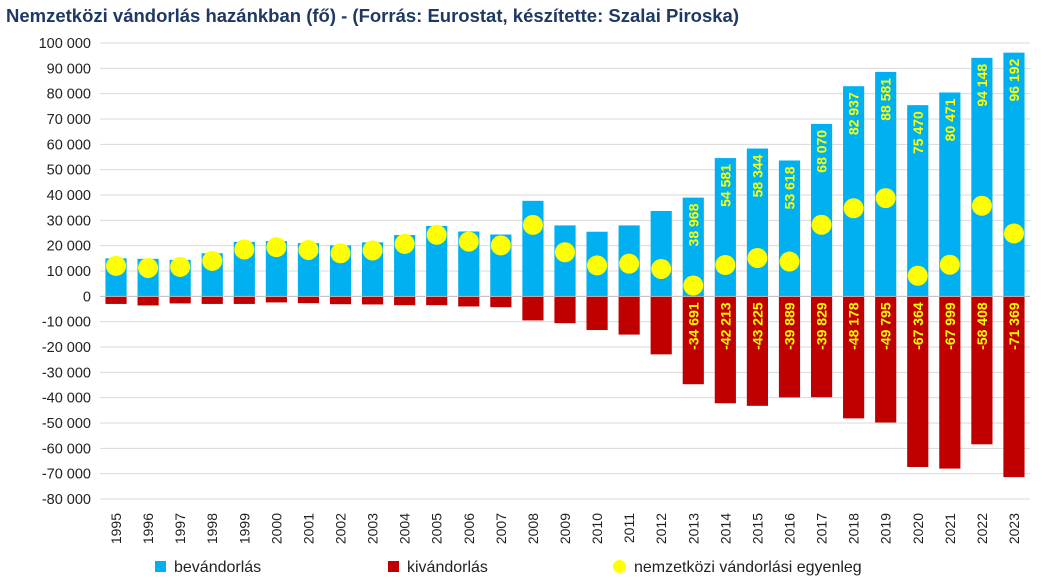 The width and height of the screenshot is (1052, 588). What do you see at coordinates (308, 528) in the screenshot?
I see `x-tick-label: 2001` at bounding box center [308, 528].